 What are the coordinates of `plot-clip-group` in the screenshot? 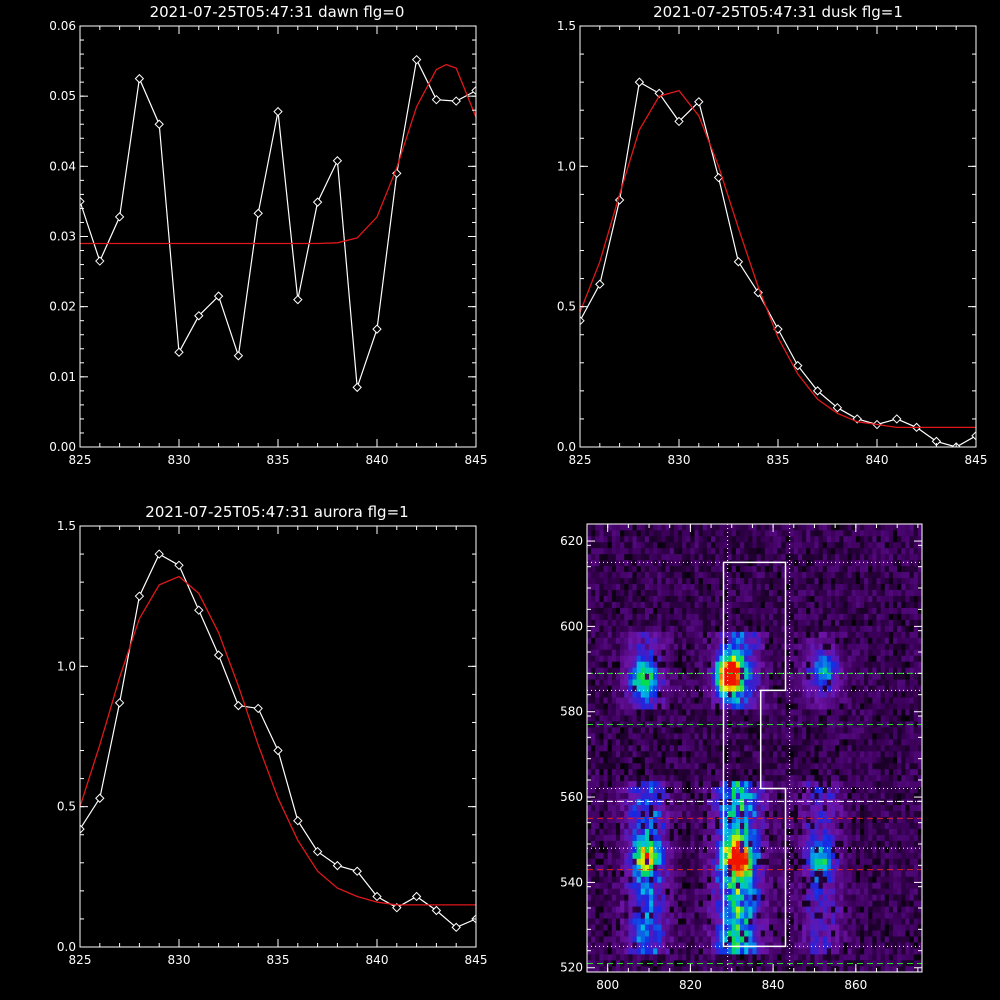 It's located at (778, 262).